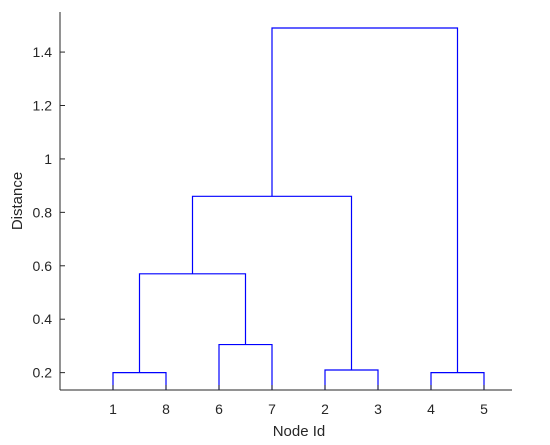 Image resolution: width=550 pixels, height=445 pixels. What do you see at coordinates (43, 319) in the screenshot?
I see `y-tick-label: 0.4` at bounding box center [43, 319].